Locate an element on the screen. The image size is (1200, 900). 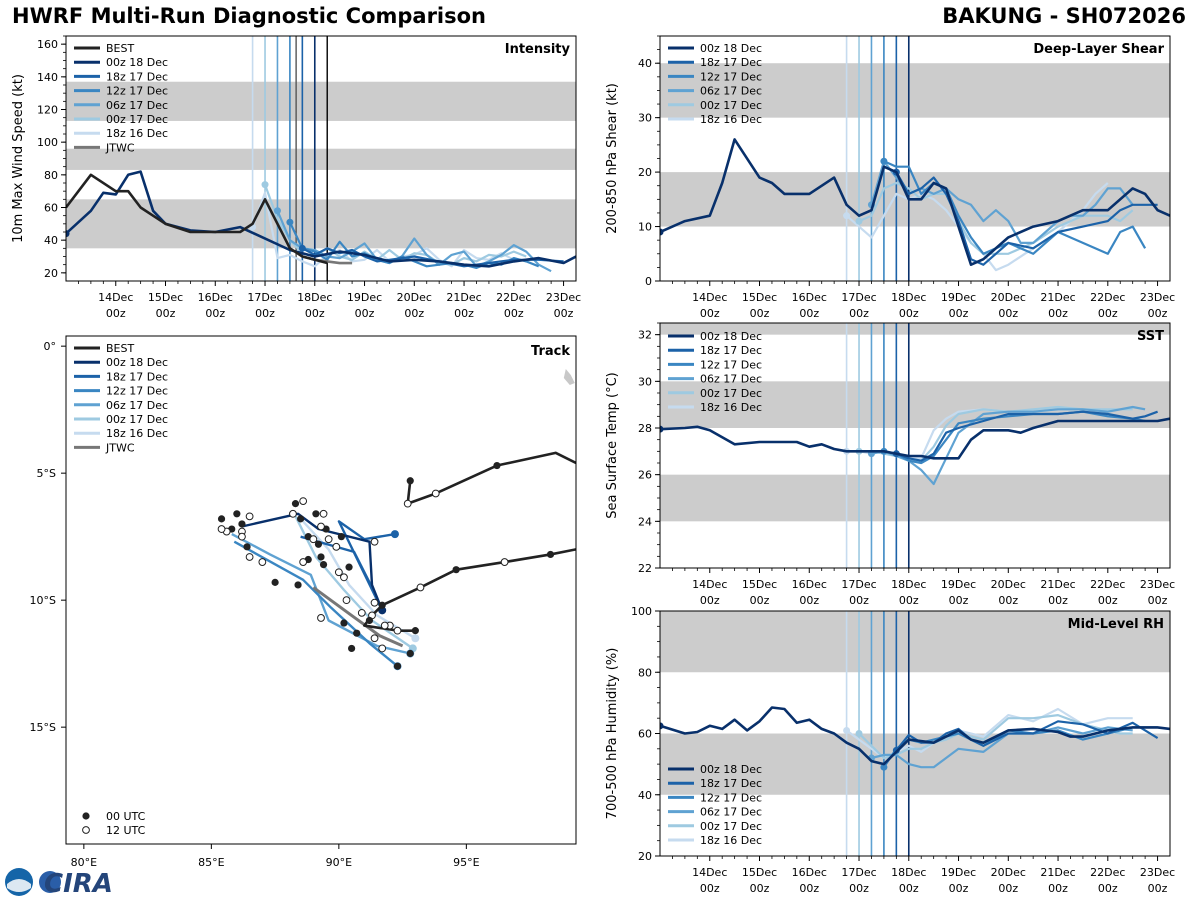
intensity-legend-label: 18z 17 Dec is located at coordinates (137, 76).